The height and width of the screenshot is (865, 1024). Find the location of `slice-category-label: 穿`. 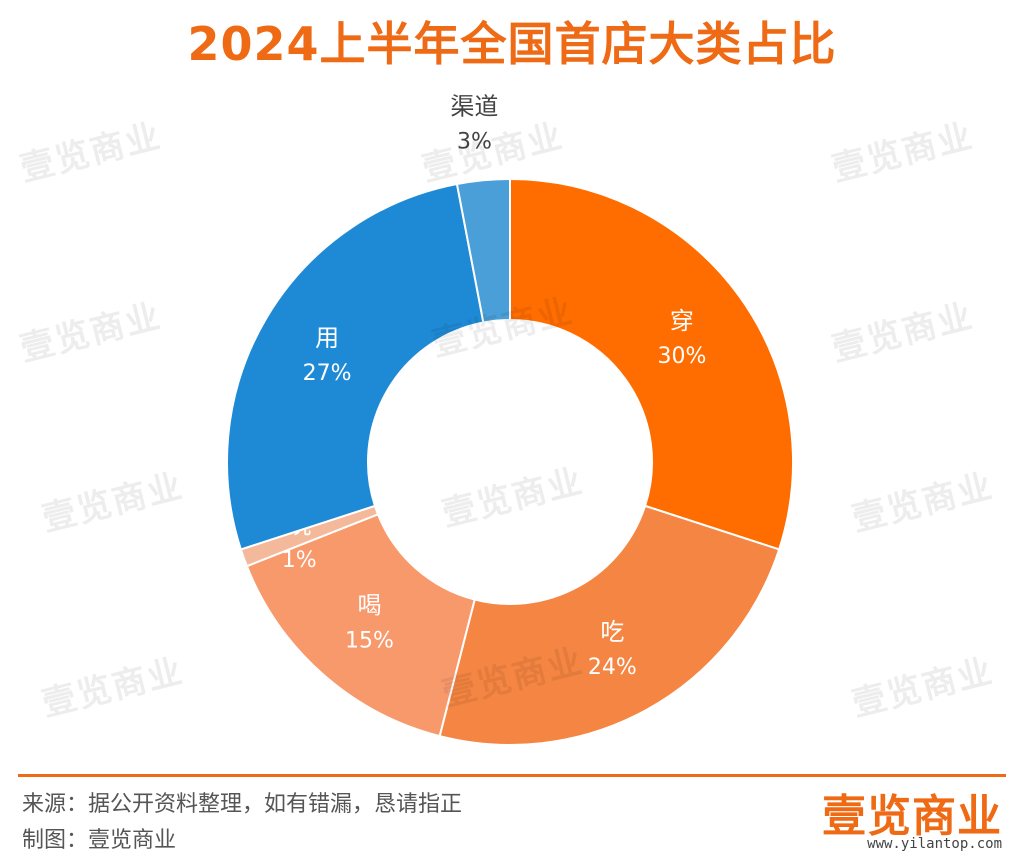

slice-category-label: 穿 is located at coordinates (682, 321).